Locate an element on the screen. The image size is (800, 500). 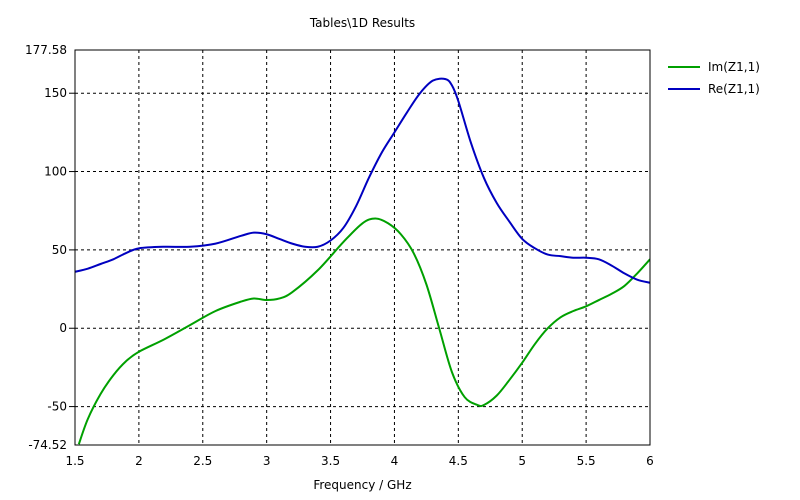
chart-title: Tables\1D Results is located at coordinates (362, 23).